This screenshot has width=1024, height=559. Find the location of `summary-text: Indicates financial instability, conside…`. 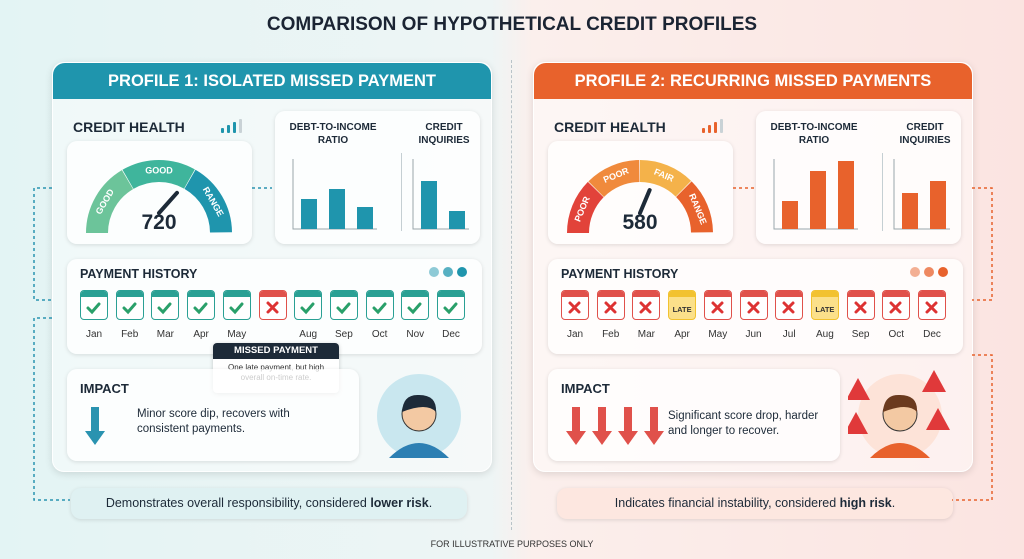

summary-text: Indicates financial instability, conside… is located at coordinates (727, 503).